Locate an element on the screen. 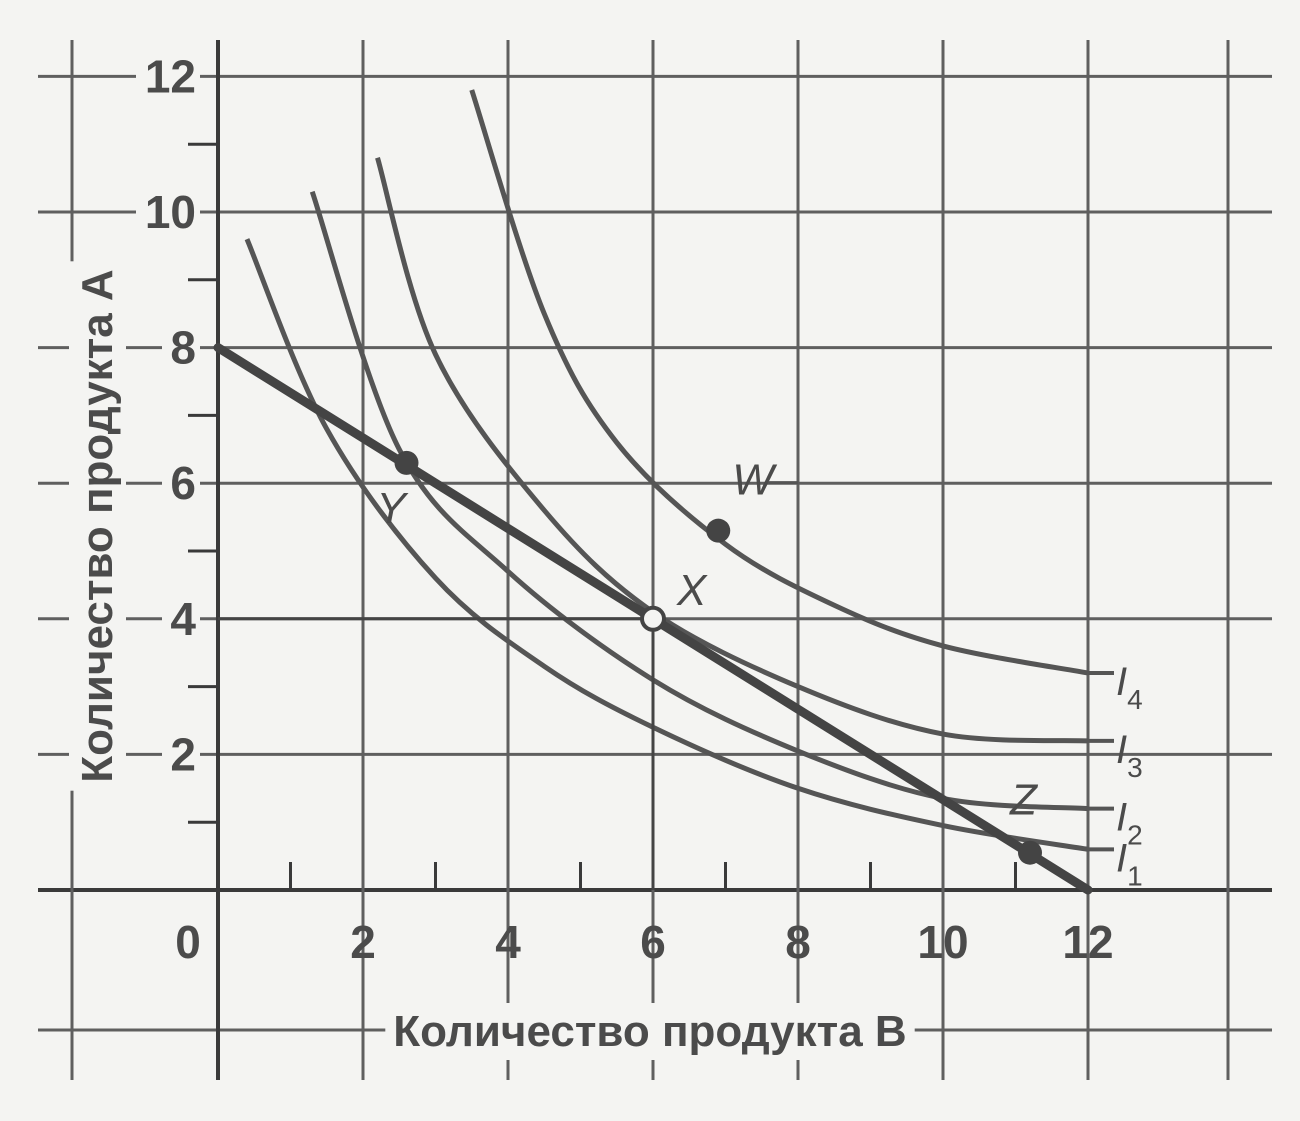 Image resolution: width=1300 pixels, height=1121 pixels. x-tick-label-6: 6 is located at coordinates (653, 942).